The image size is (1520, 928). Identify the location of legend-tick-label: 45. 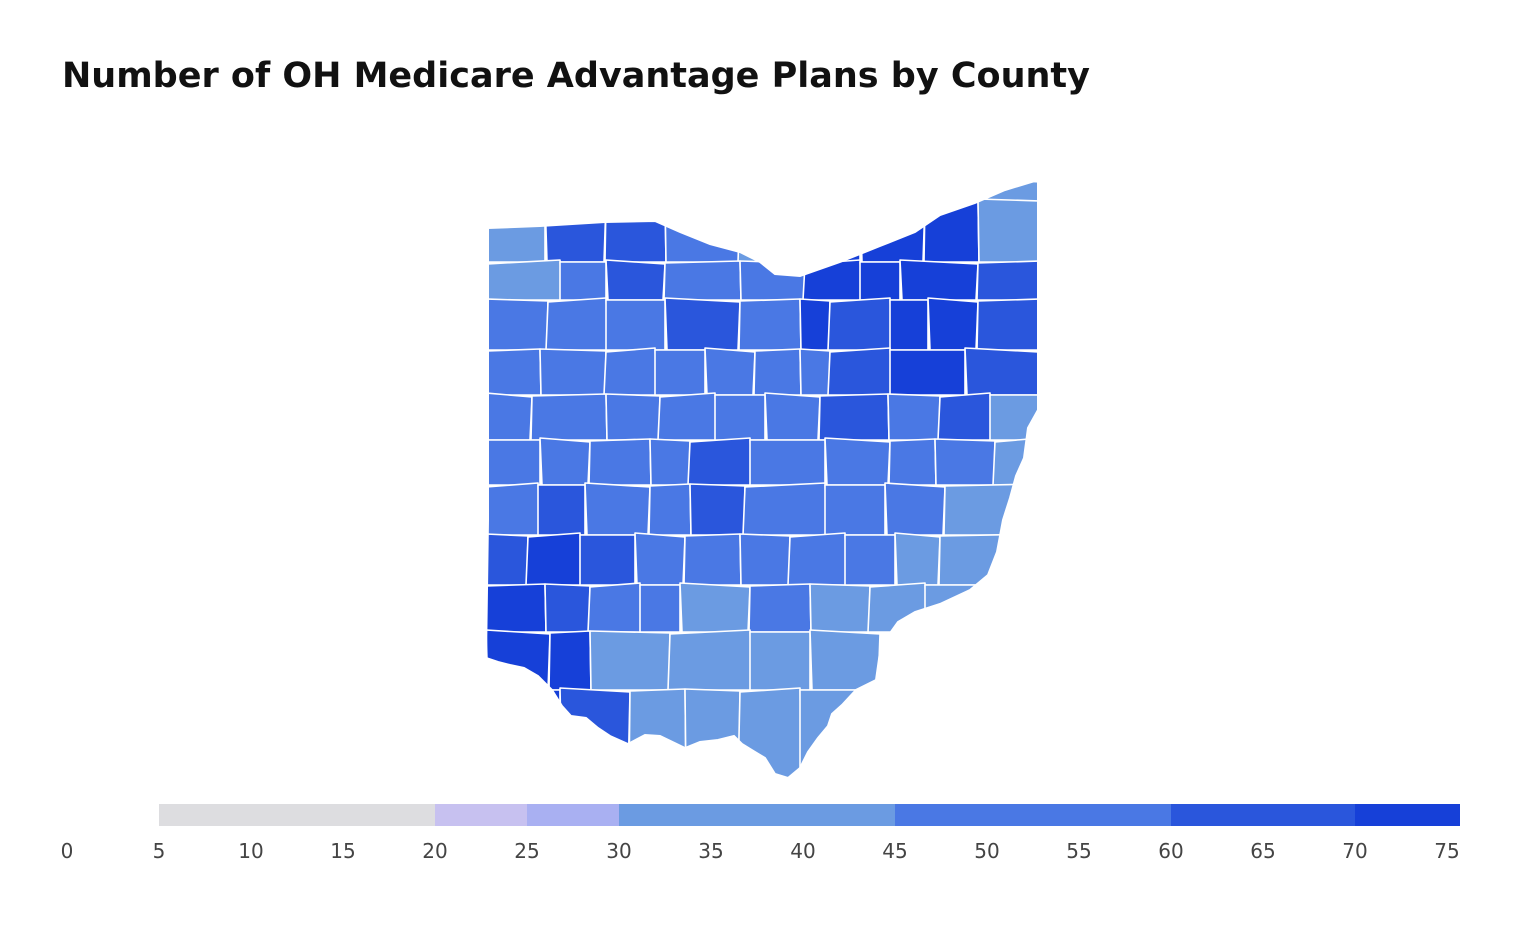
(895, 851).